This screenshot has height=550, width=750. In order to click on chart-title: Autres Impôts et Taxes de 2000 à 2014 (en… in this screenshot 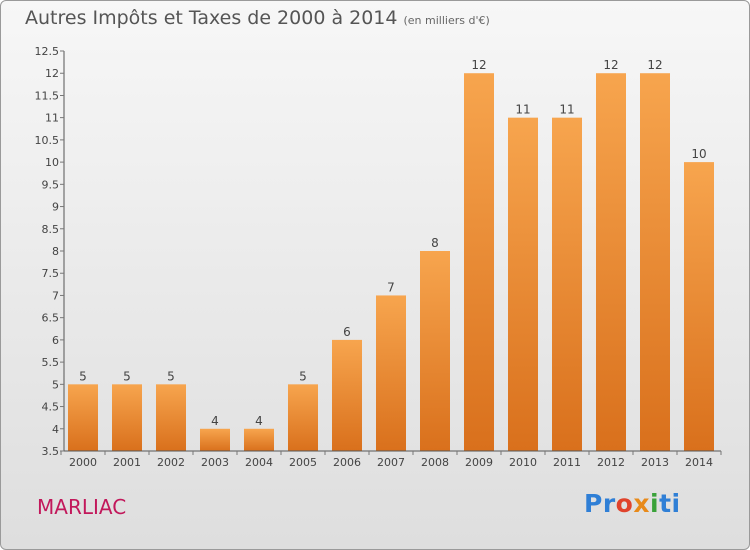, I will do `click(257, 18)`.